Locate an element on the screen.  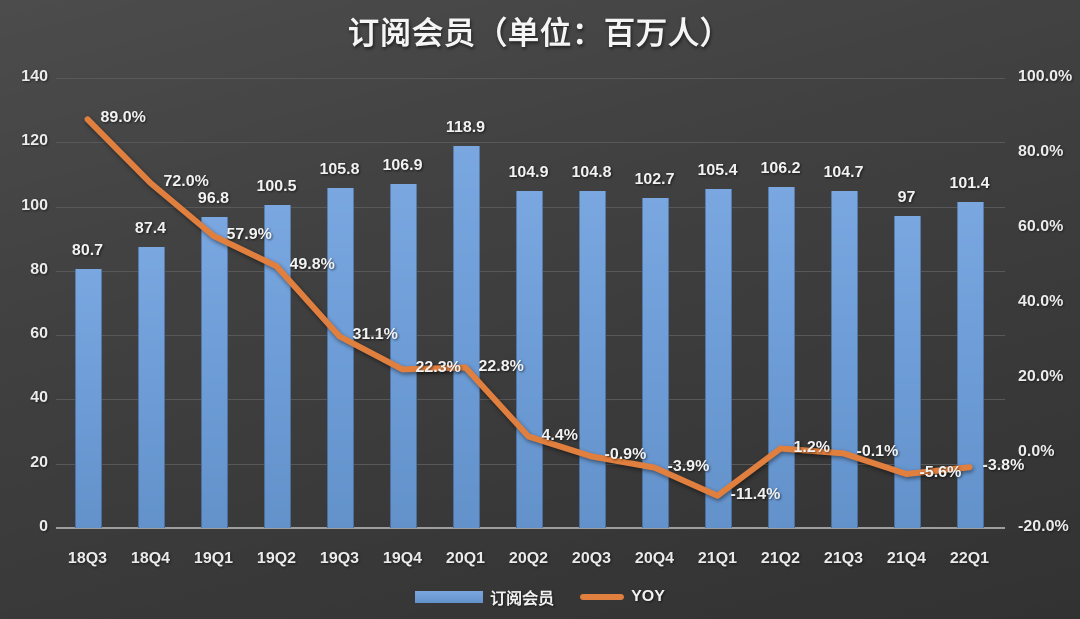
x-tick-label: 21Q3 is located at coordinates (843, 558).